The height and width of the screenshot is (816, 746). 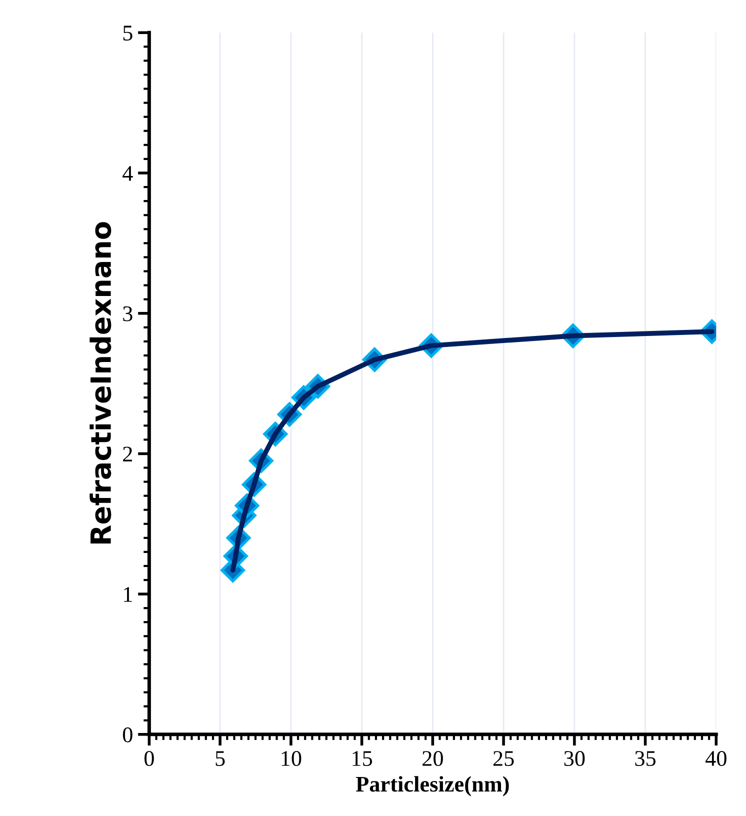 What do you see at coordinates (128, 594) in the screenshot?
I see `y-tick-label: 1` at bounding box center [128, 594].